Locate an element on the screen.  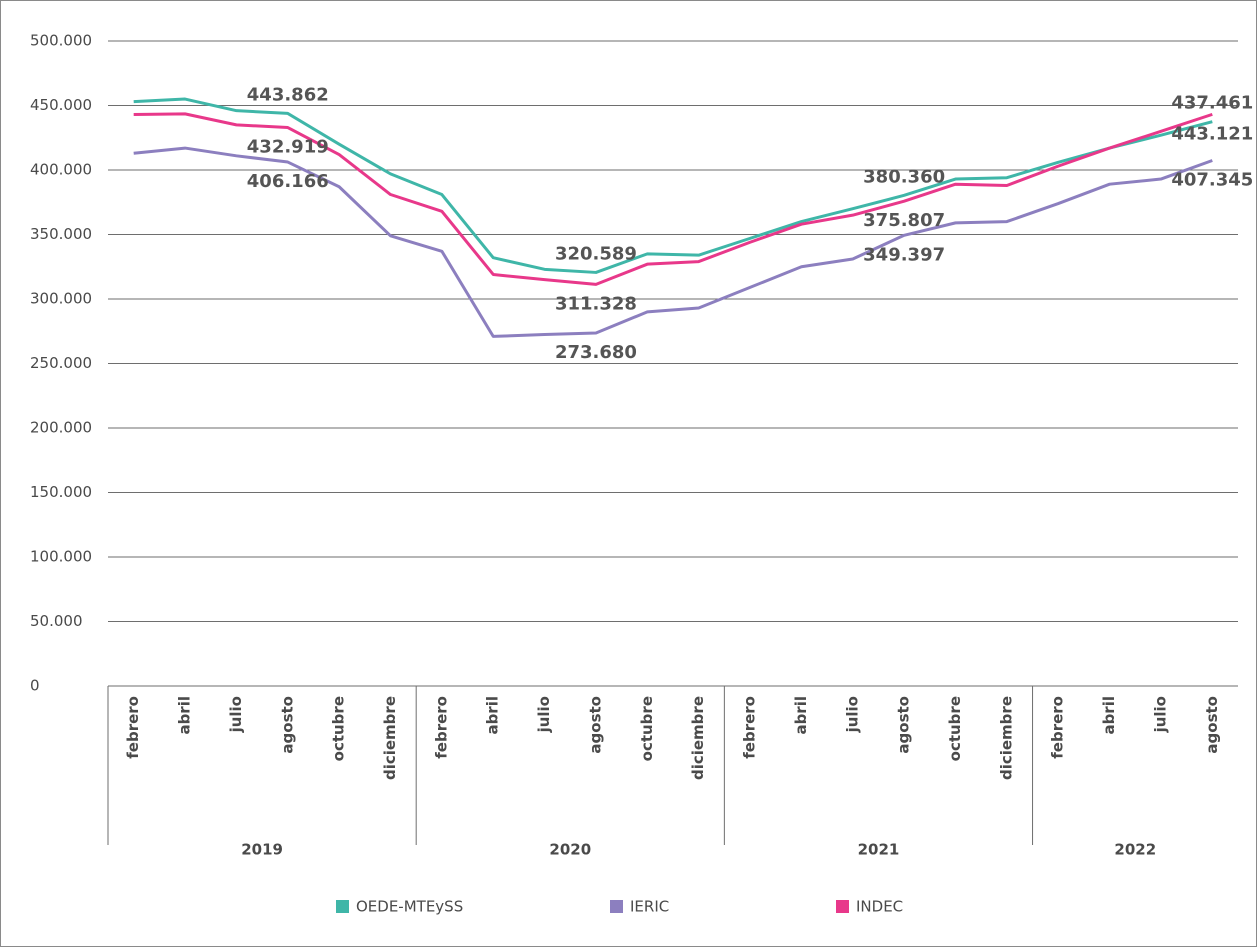
data-label: 311.328 is located at coordinates (596, 303).